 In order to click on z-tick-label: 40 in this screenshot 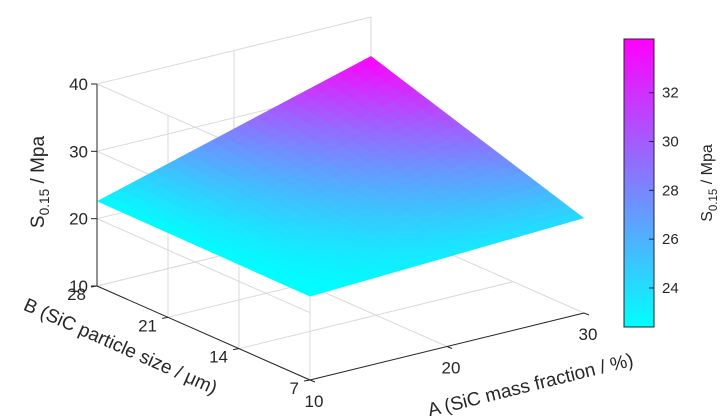, I will do `click(78, 84)`.